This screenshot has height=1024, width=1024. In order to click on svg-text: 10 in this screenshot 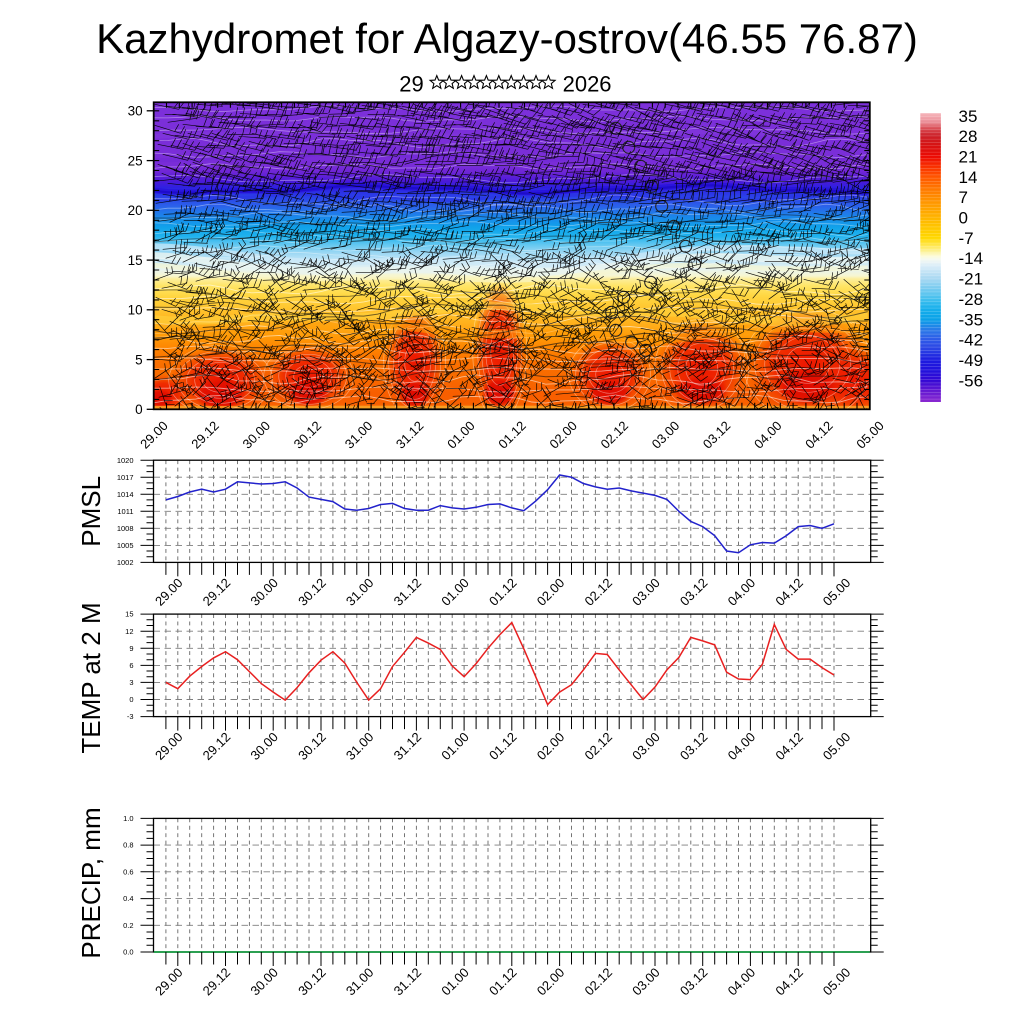, I will do `click(135, 310)`.